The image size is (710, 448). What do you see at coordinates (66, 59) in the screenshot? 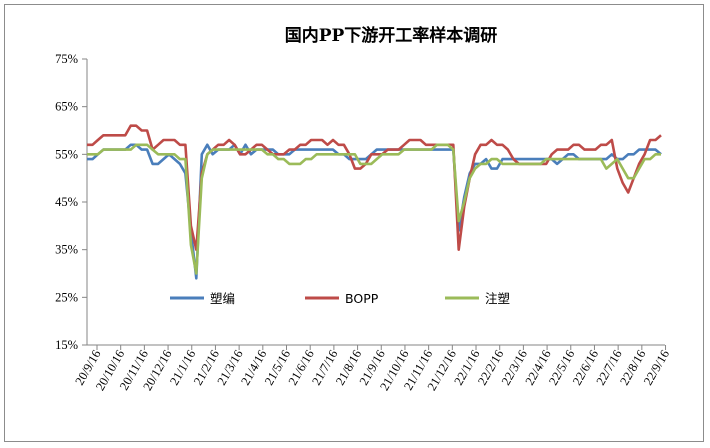
I see `y-tick-label: 75%` at bounding box center [66, 59].